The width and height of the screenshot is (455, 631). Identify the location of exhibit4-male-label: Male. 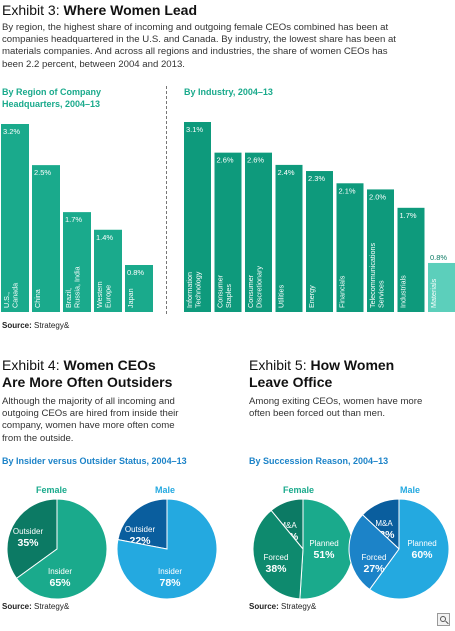
(165, 490).